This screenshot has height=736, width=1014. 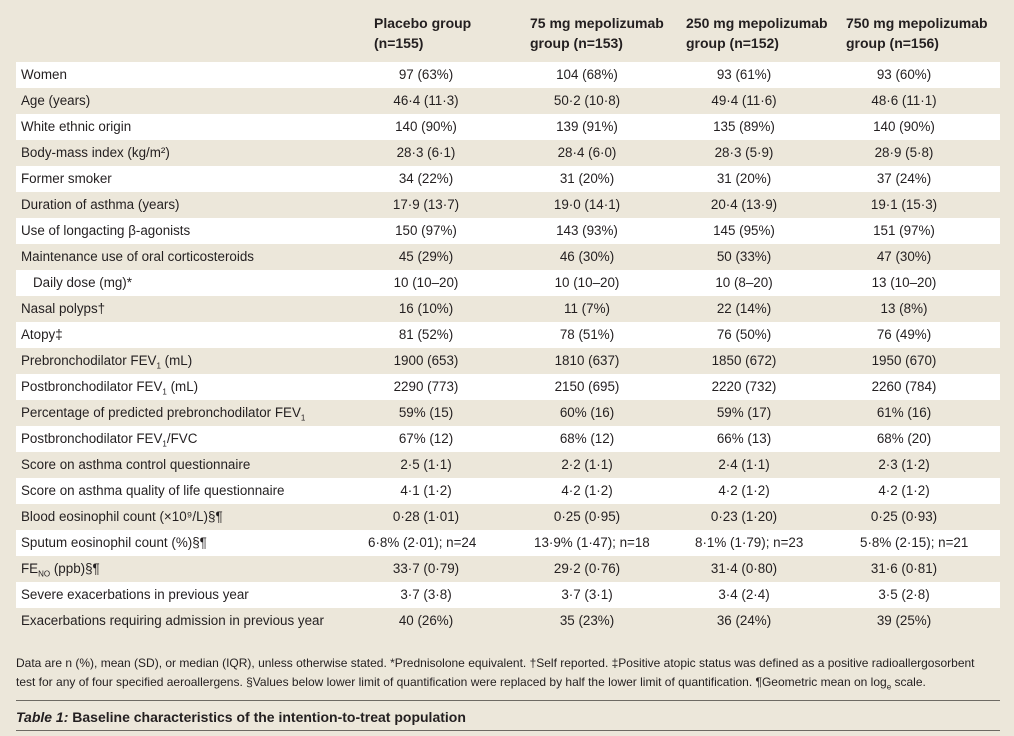 I want to click on cell-value: 150 (97%), so click(x=426, y=230).